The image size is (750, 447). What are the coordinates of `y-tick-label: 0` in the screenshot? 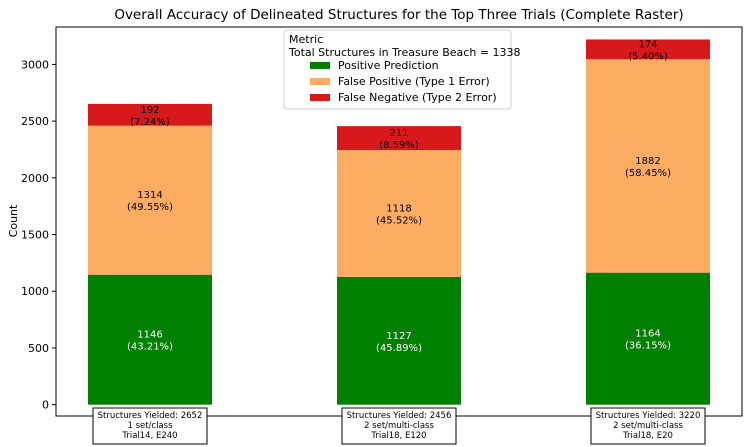 It's located at (45, 405).